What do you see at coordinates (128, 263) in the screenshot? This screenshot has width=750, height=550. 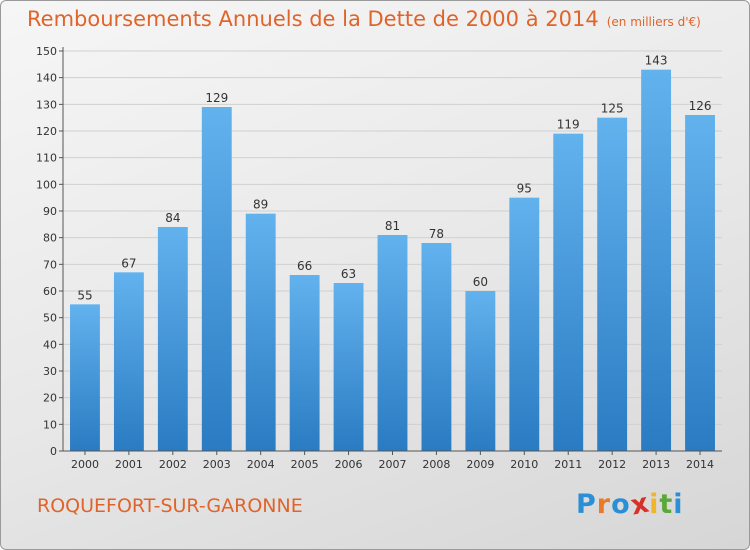 I see `data-label-2001: 67` at bounding box center [128, 263].